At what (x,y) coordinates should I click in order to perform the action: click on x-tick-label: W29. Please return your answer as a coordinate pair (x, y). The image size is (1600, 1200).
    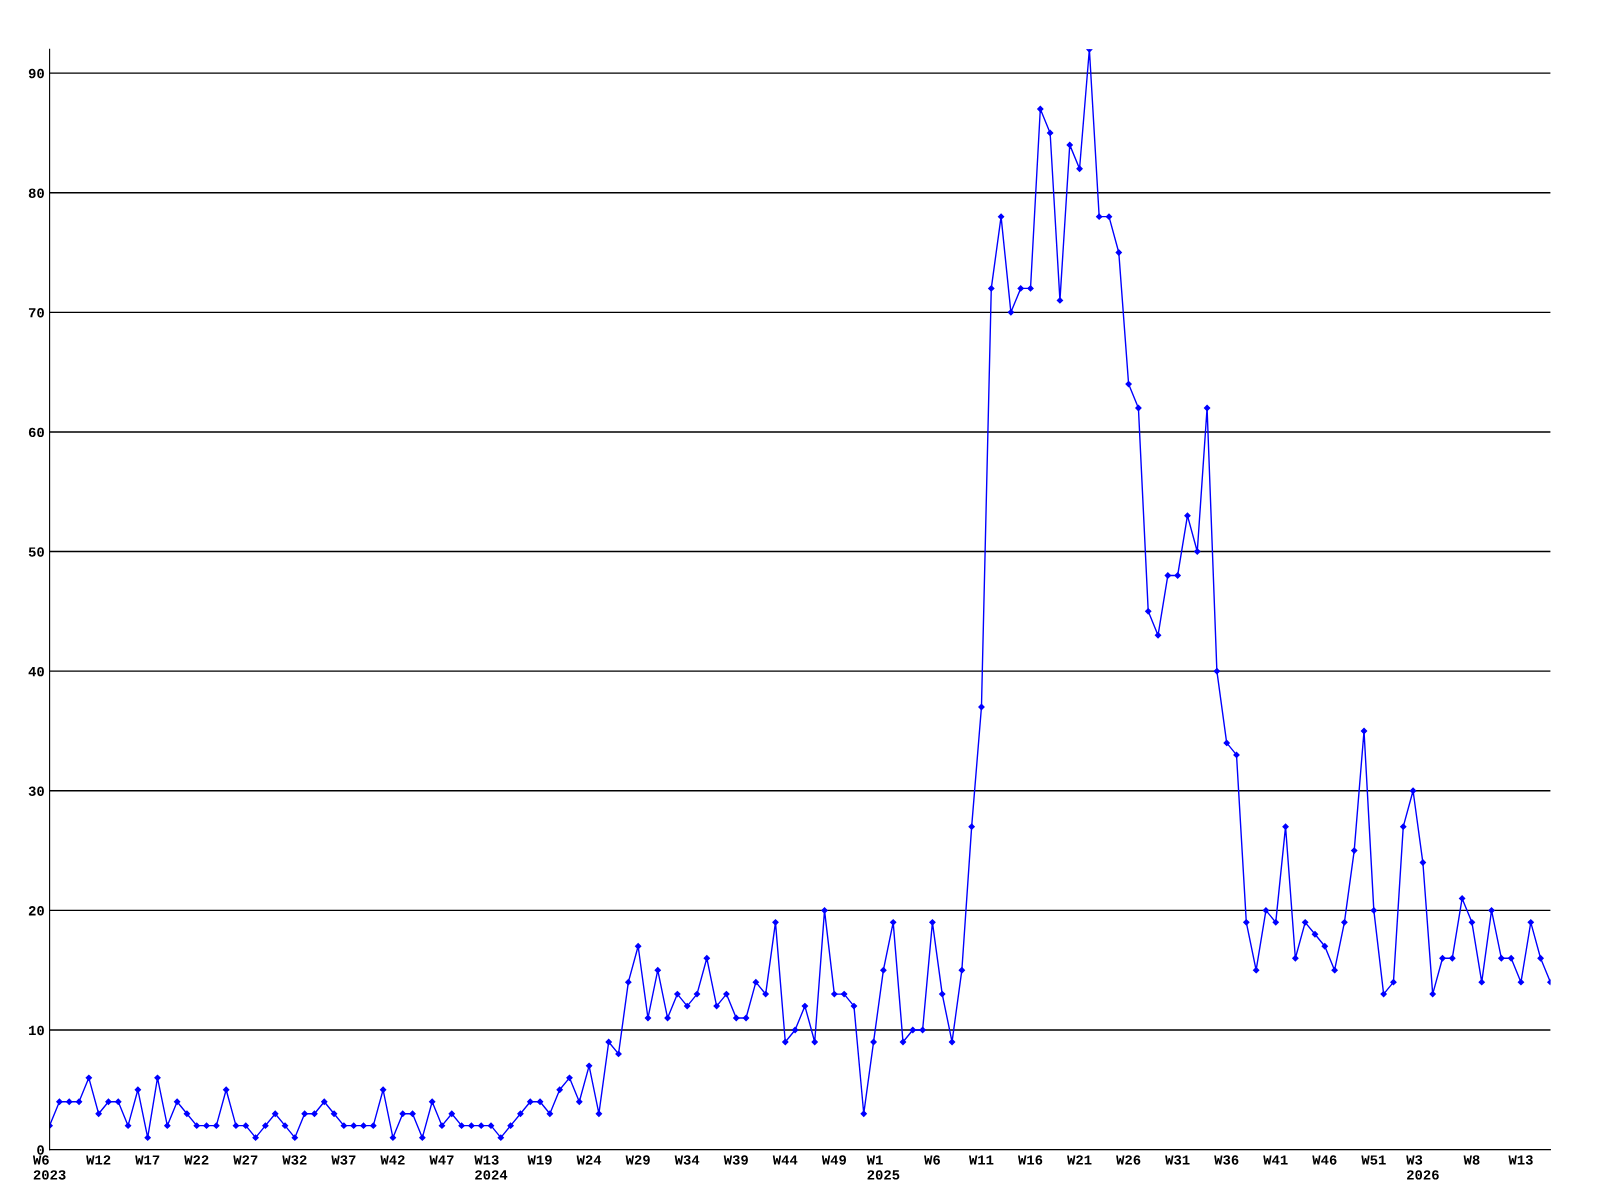
    Looking at the image, I should click on (637, 1160).